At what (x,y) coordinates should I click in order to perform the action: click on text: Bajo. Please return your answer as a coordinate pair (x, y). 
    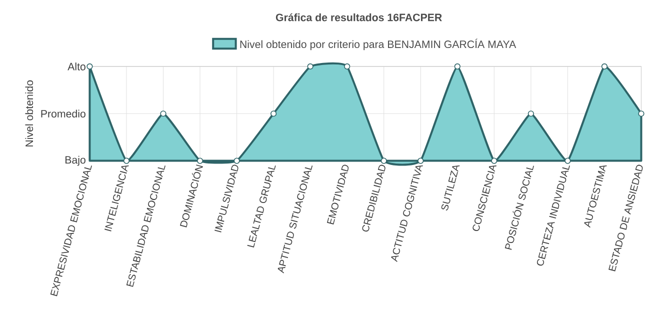
    Looking at the image, I should click on (75, 161).